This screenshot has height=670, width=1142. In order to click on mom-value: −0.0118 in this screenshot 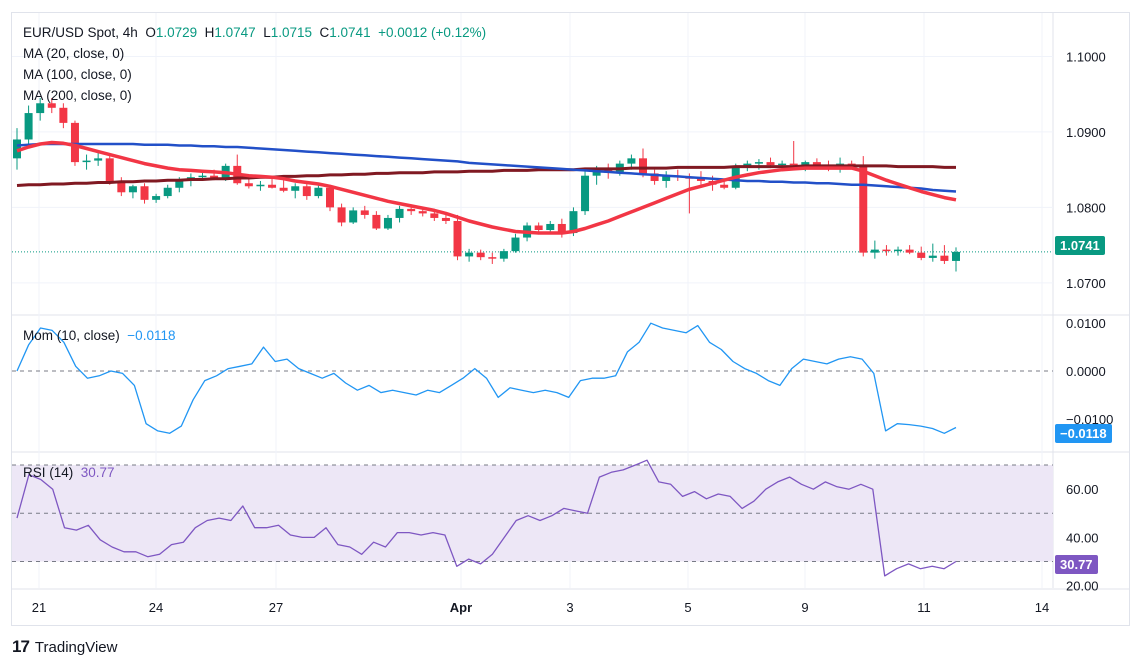, I will do `click(151, 335)`.